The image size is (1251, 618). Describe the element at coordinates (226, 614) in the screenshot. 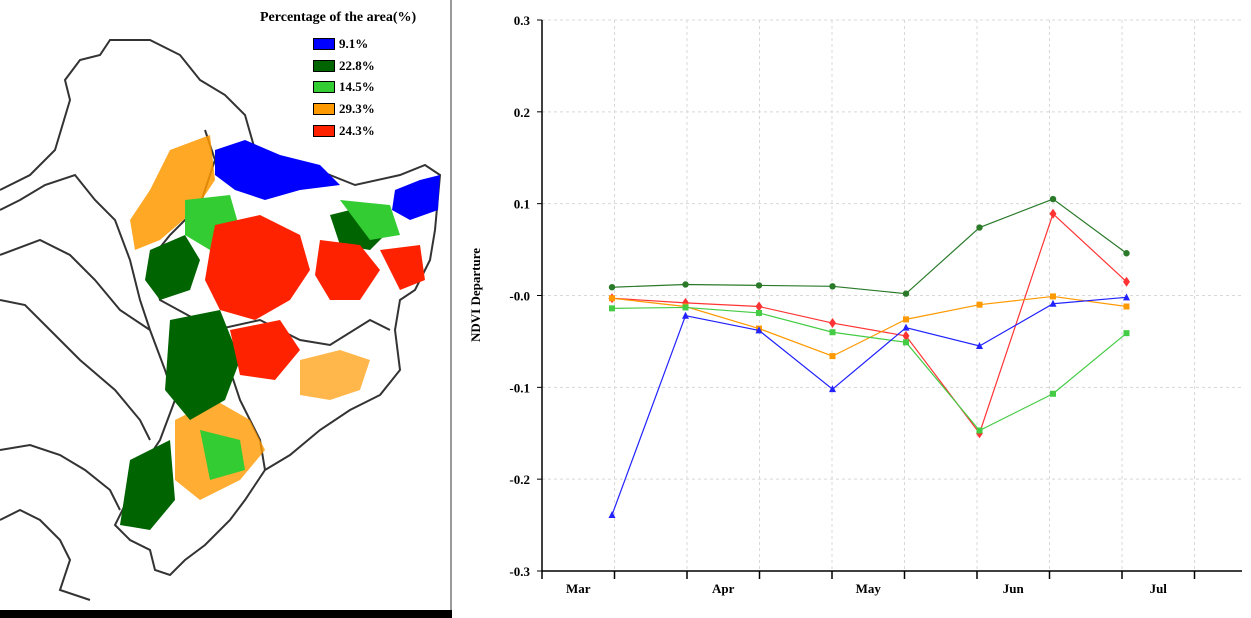

I see `bottom-bar` at that location.